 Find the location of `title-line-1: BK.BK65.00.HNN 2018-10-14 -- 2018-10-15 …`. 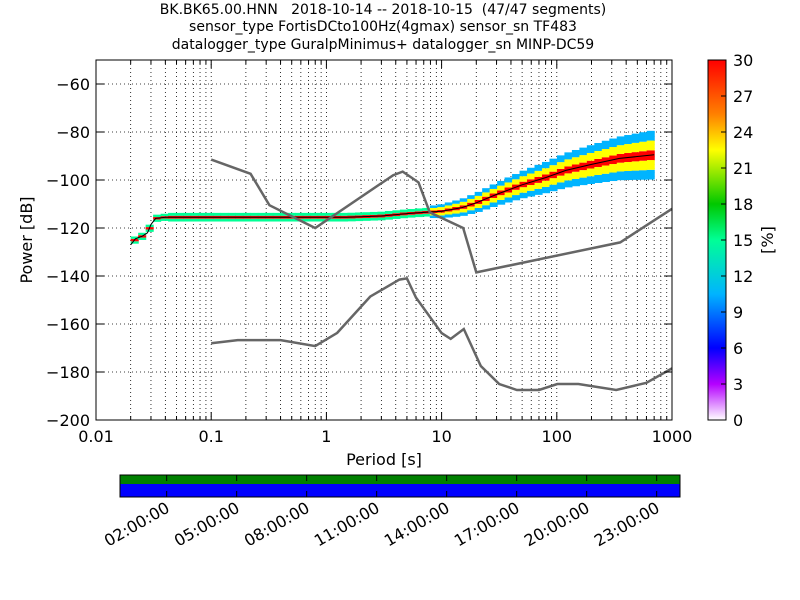

title-line-1: BK.BK65.00.HNN 2018-10-14 -- 2018-10-15 … is located at coordinates (383, 10).